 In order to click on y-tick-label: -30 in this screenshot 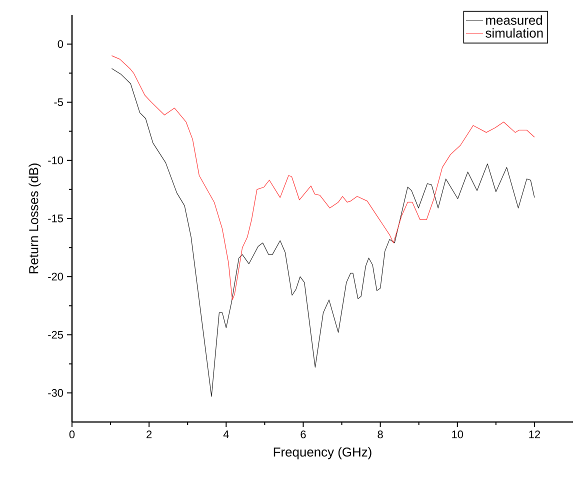, I will do `click(56, 393)`.